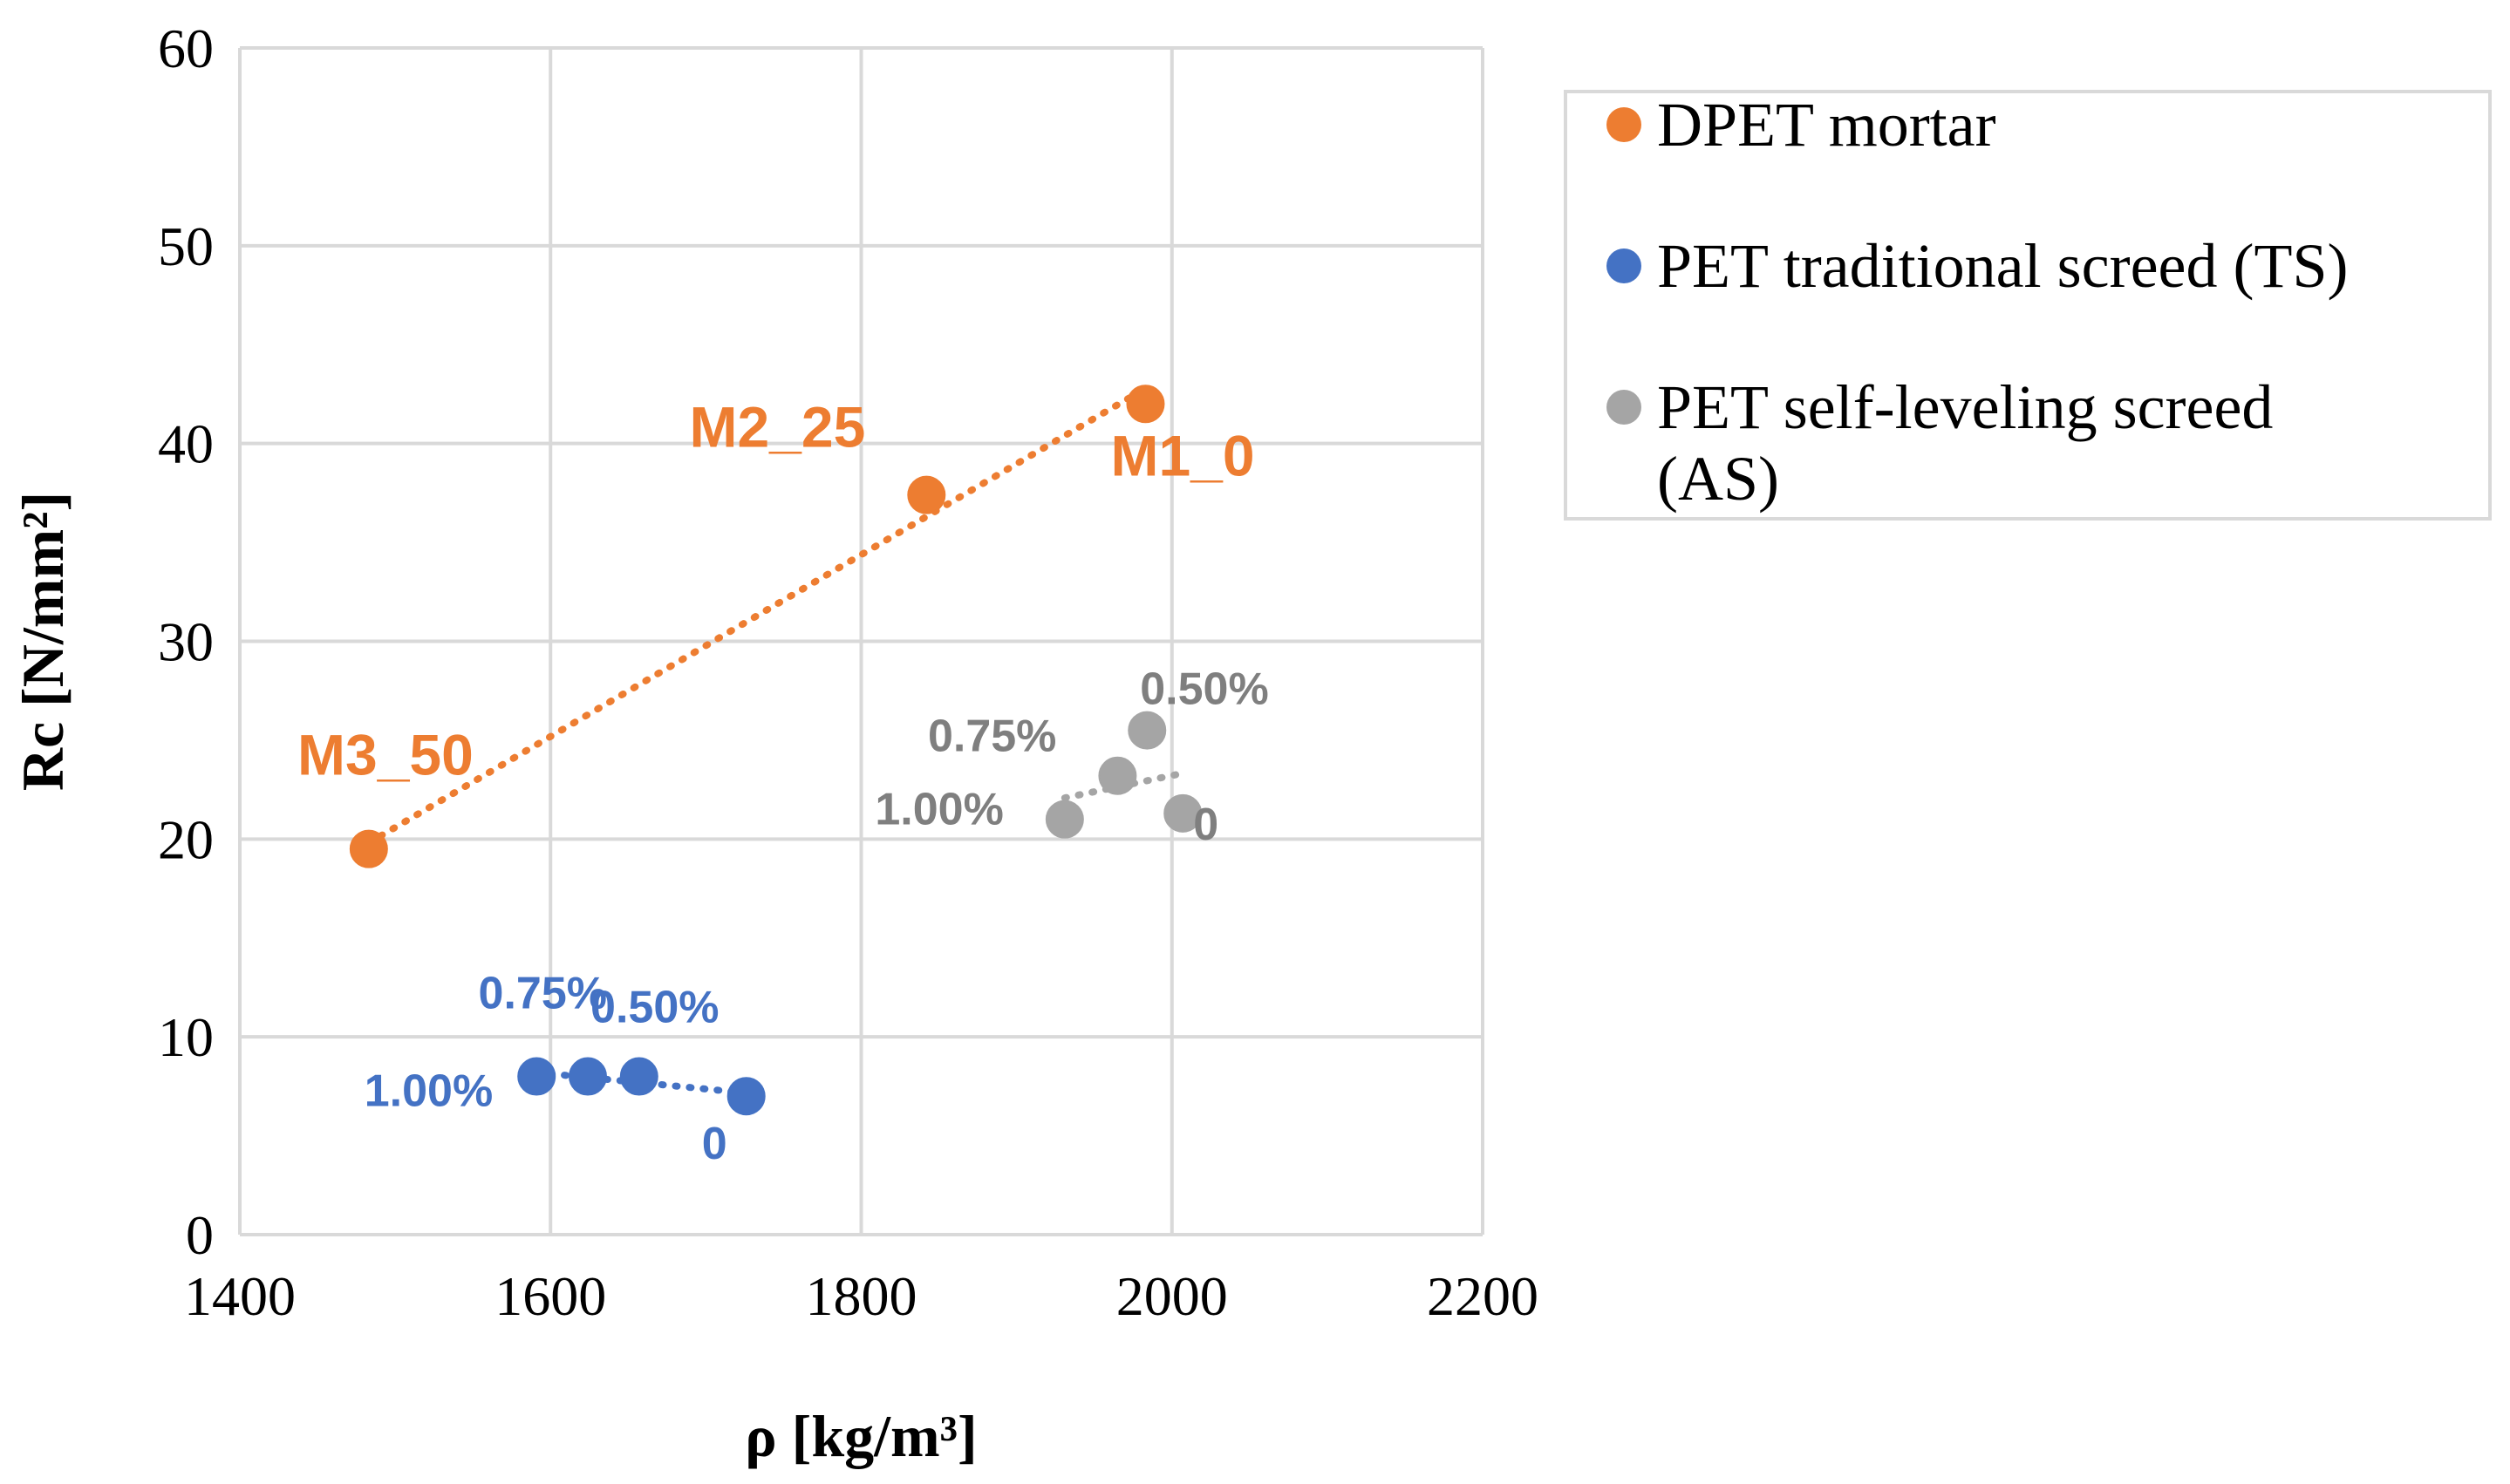  I want to click on legend-box, so click(2028, 305).